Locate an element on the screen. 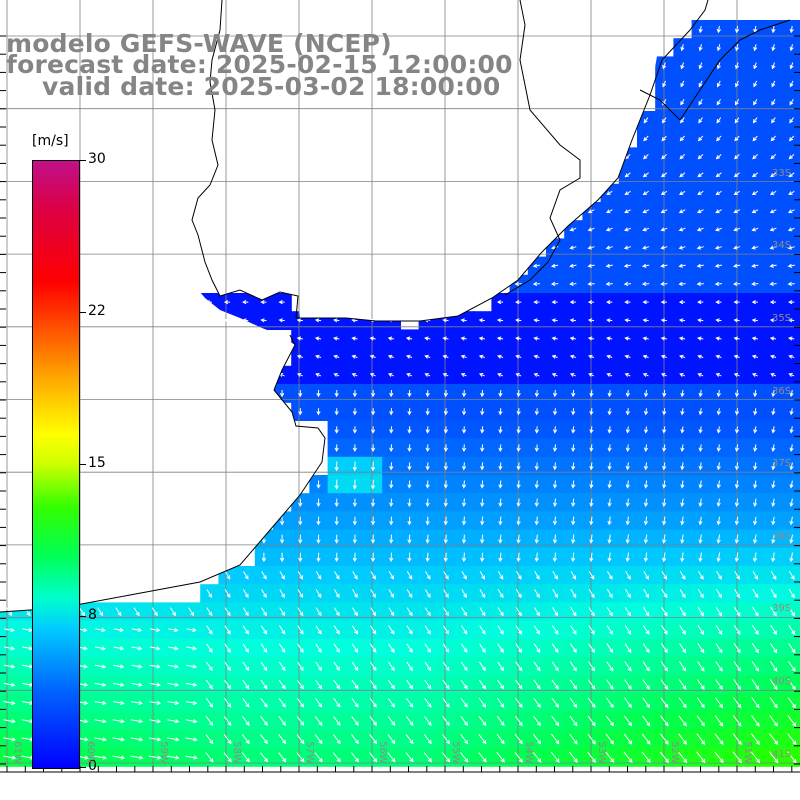  lat-label: 39S is located at coordinates (782, 608).